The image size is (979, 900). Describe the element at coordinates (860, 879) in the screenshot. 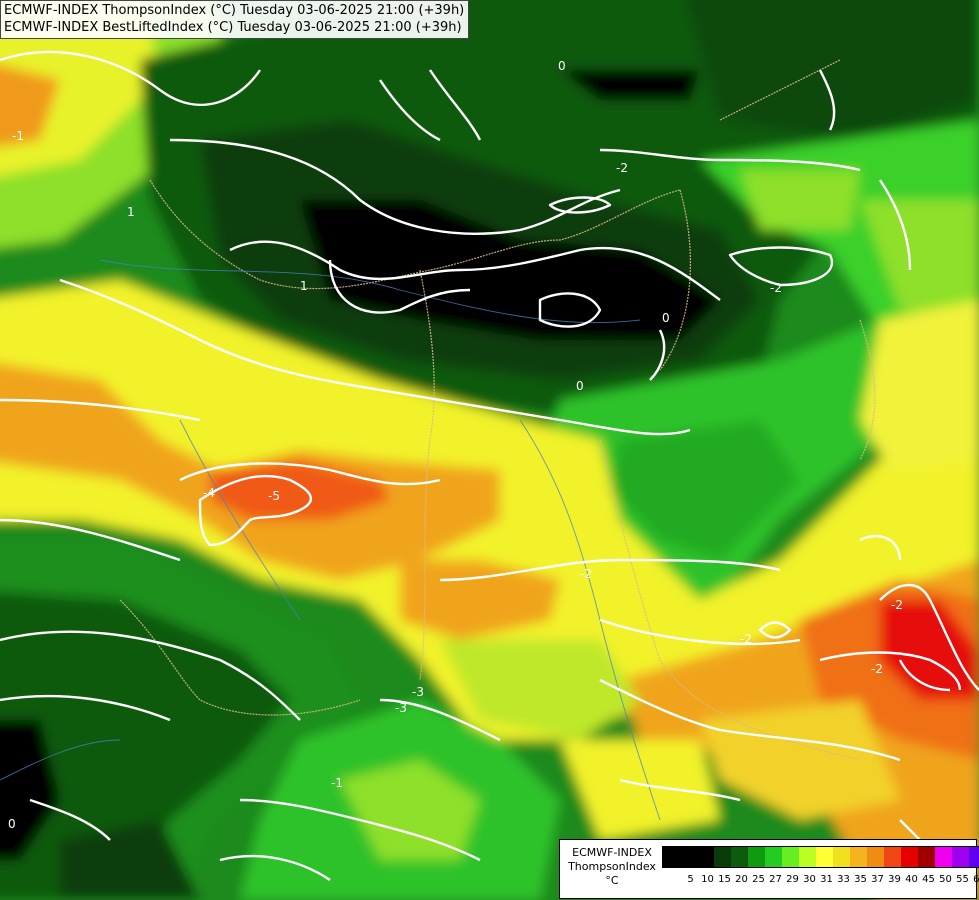

I see `legend-tick: 35` at that location.